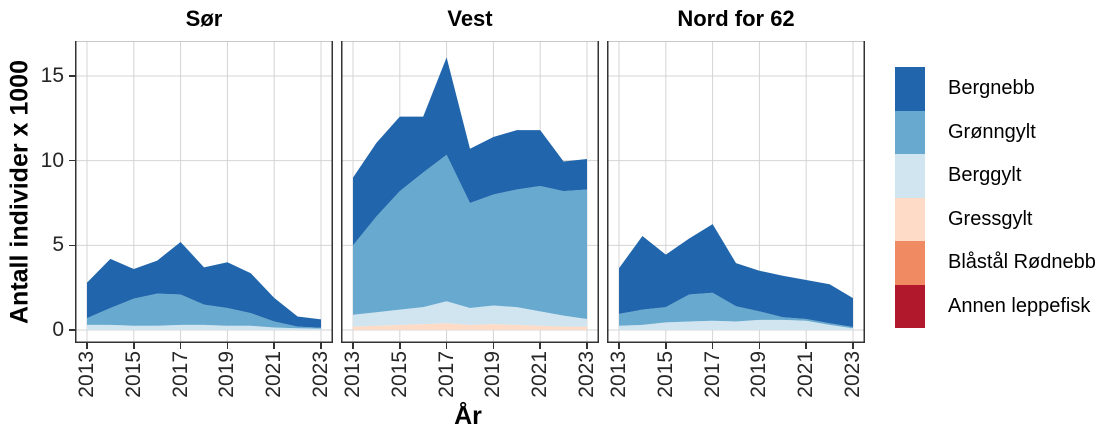  I want to click on legend-item-bergnebb: Bergnebb, so click(995, 89).